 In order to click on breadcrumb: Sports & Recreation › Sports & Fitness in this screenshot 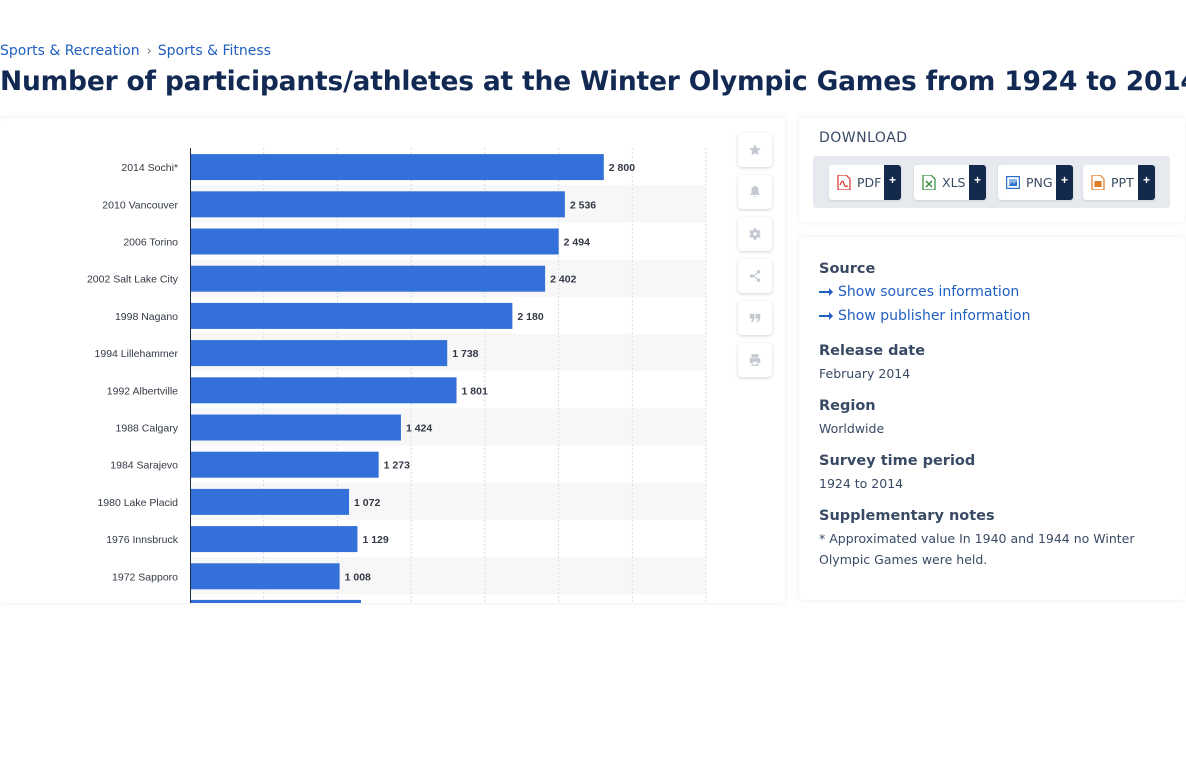, I will do `click(135, 51)`.